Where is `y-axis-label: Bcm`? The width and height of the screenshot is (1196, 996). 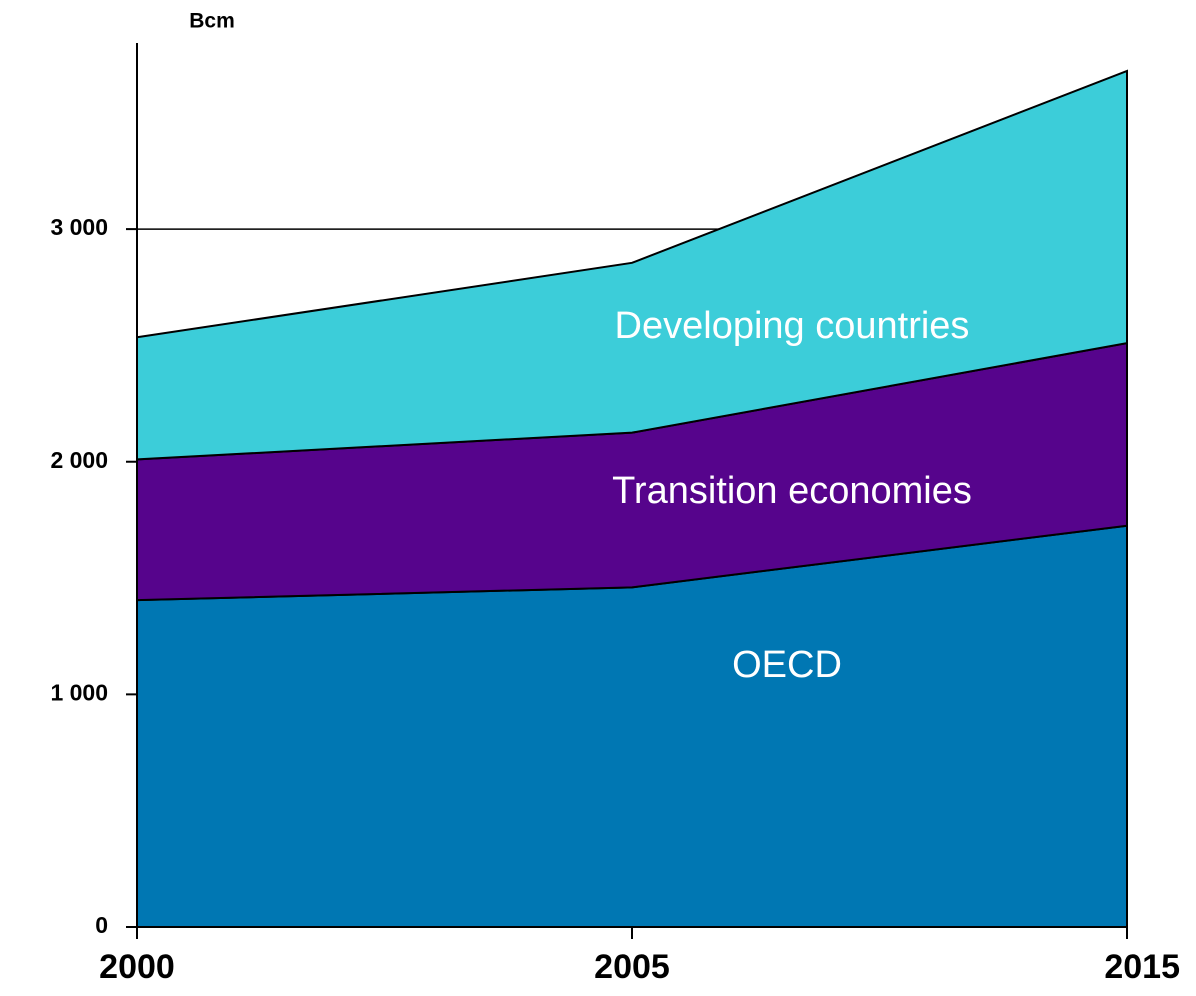 y-axis-label: Bcm is located at coordinates (212, 21).